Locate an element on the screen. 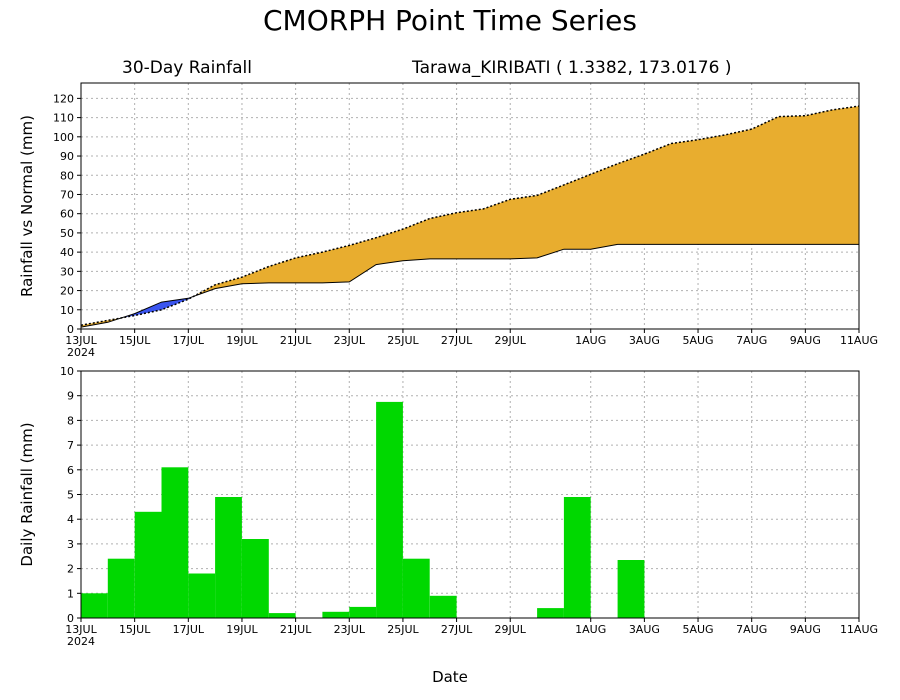  y-tick-label: 100 is located at coordinates (63, 137).